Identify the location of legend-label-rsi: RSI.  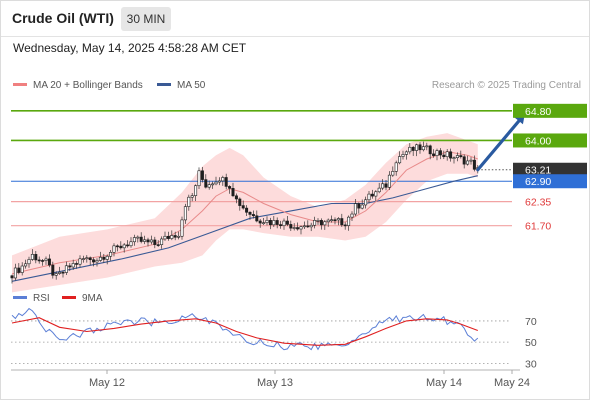
(41, 298).